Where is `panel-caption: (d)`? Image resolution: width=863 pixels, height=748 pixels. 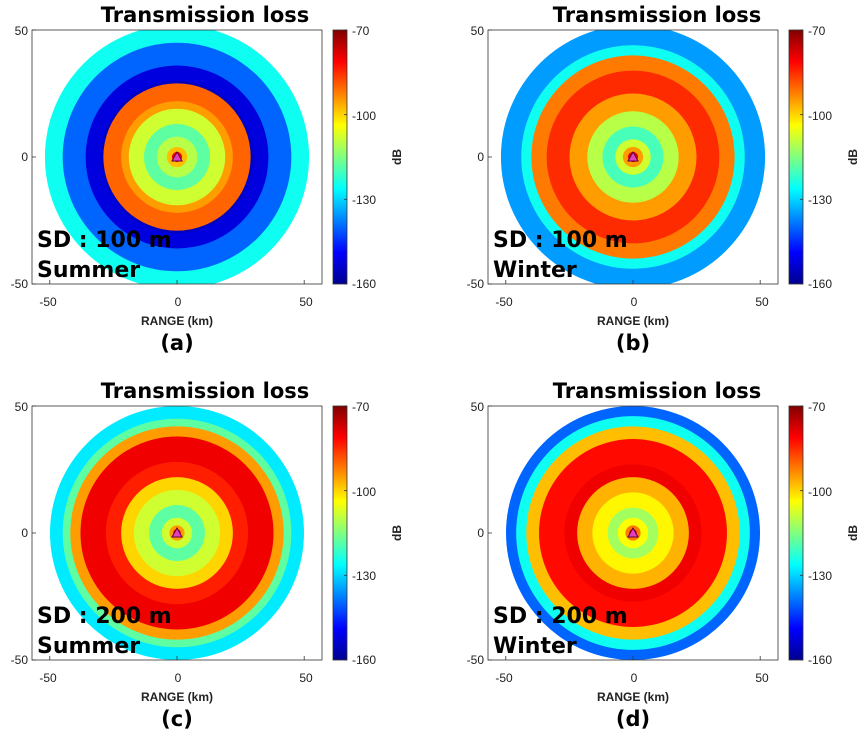 panel-caption: (d) is located at coordinates (633, 719).